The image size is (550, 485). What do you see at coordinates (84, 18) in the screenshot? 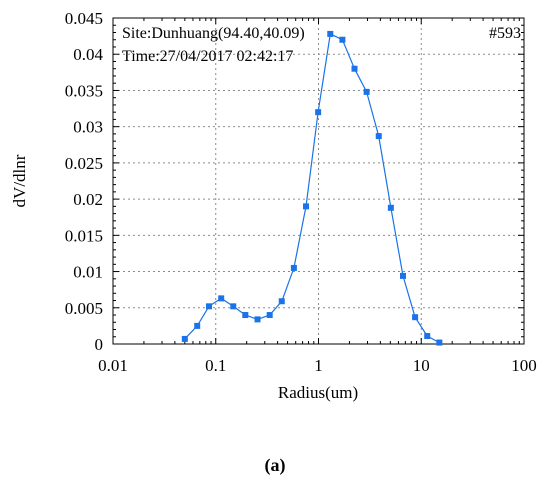
I see `y-tick-label: 0.045` at bounding box center [84, 18].